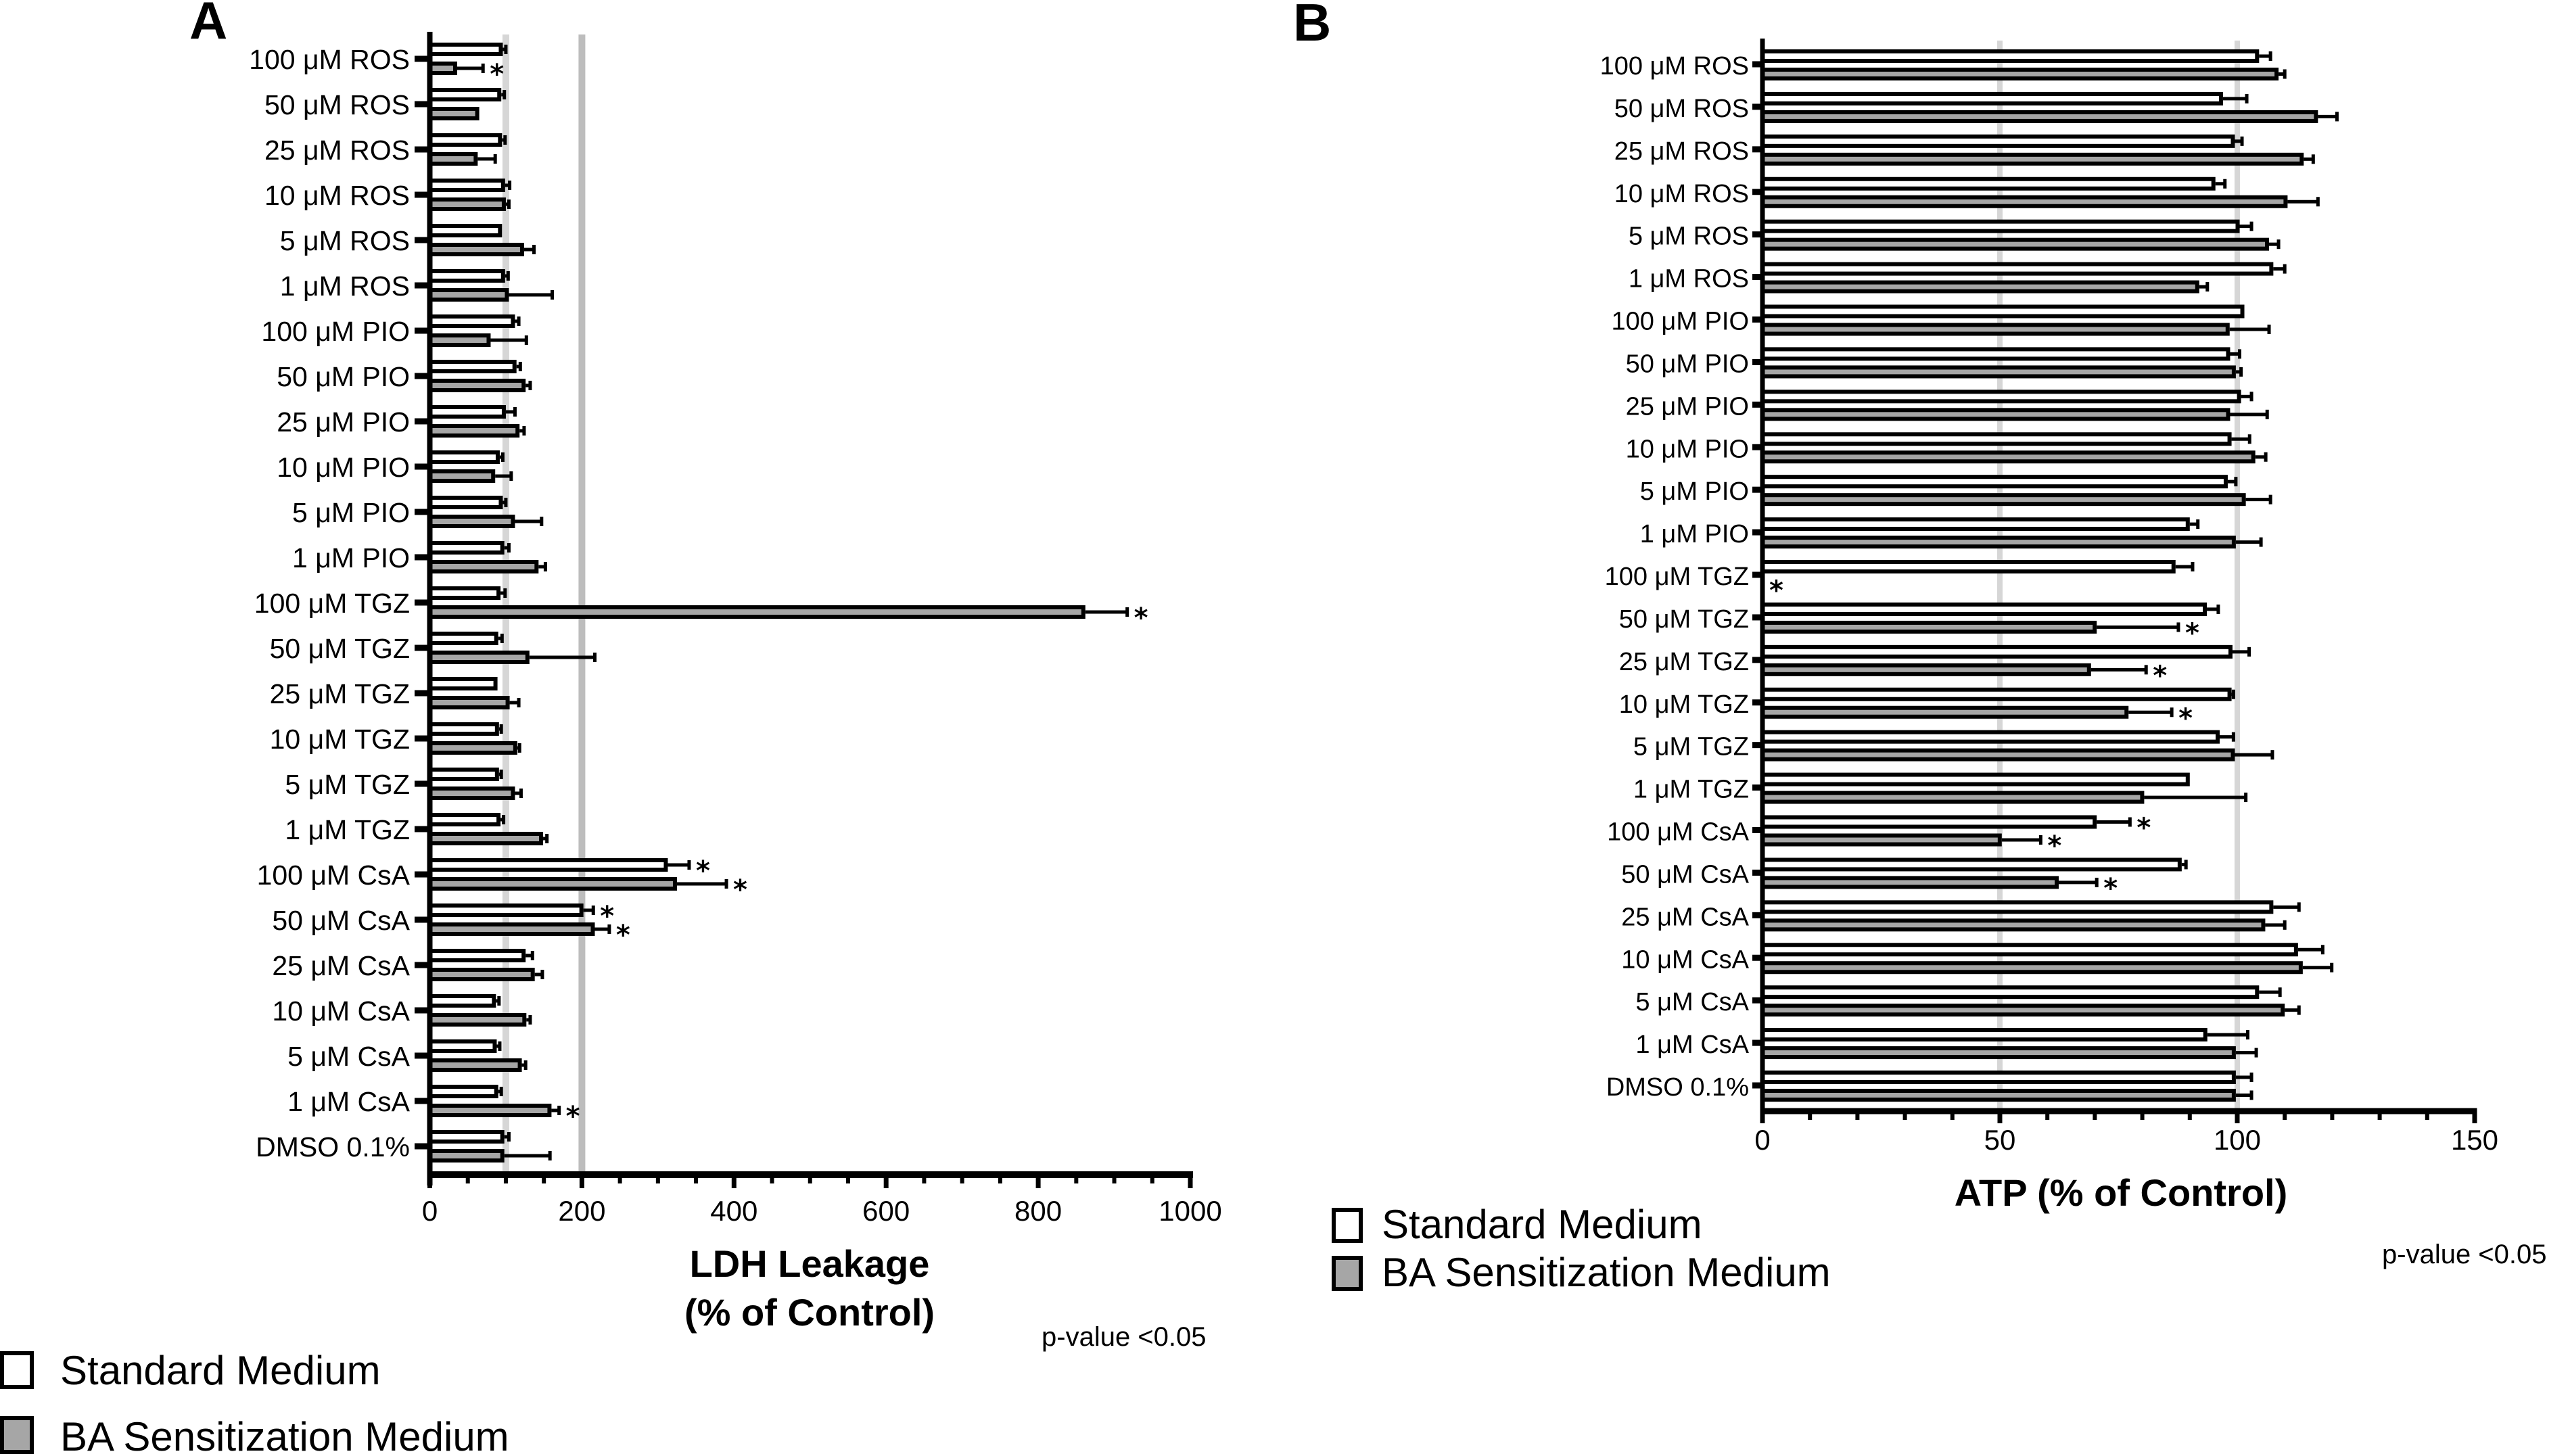  I want to click on x-tick-label: 0, so click(1762, 1140).